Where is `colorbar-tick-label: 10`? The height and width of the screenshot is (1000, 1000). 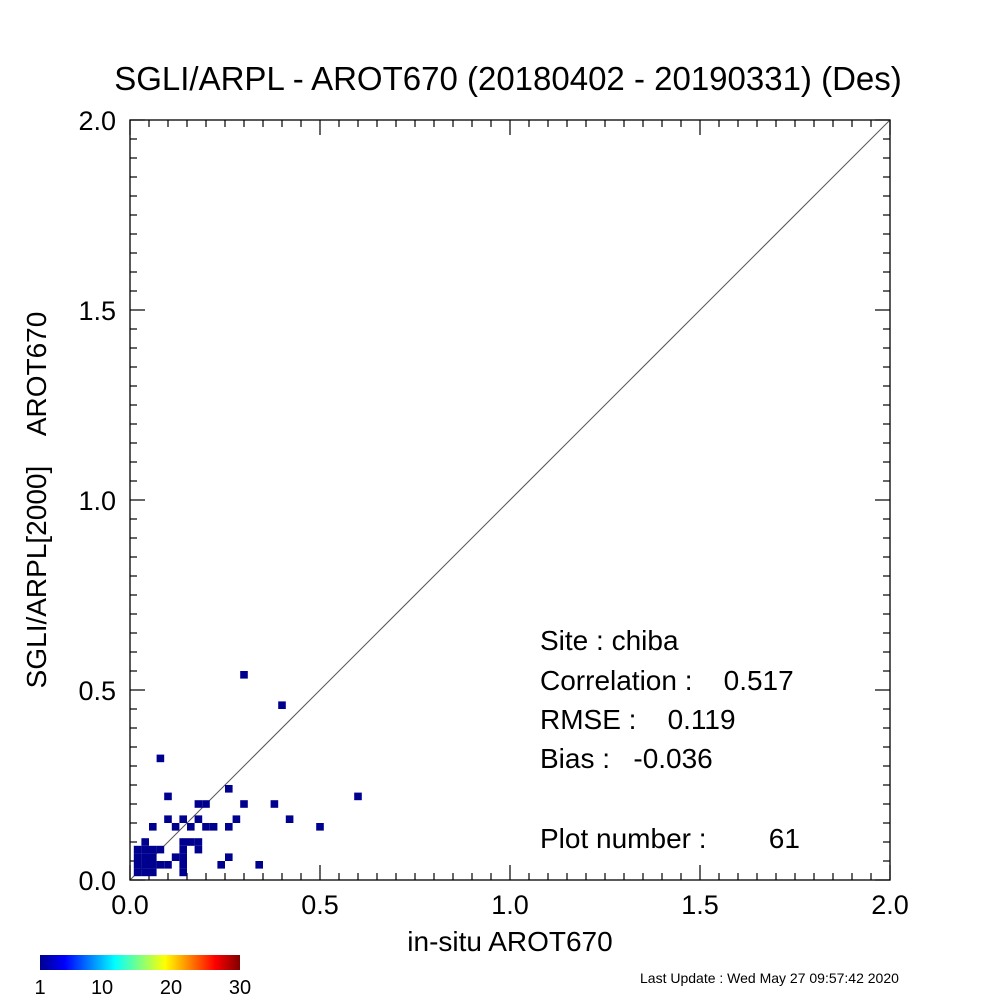 colorbar-tick-label: 10 is located at coordinates (102, 988).